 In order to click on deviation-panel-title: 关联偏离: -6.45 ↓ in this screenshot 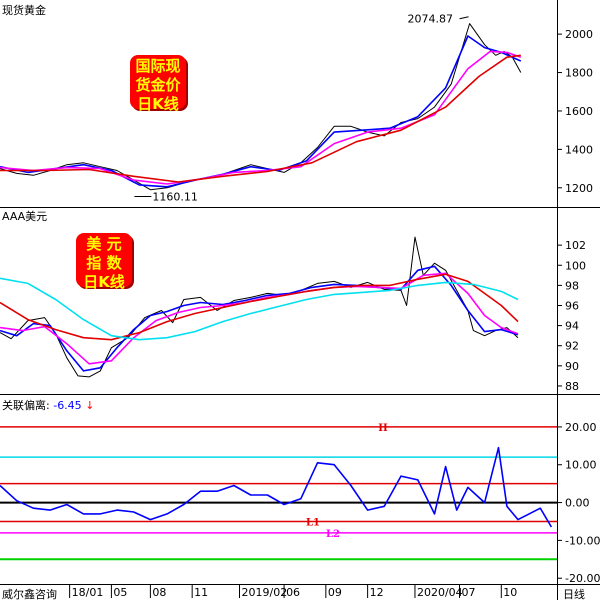, I will do `click(48, 405)`.